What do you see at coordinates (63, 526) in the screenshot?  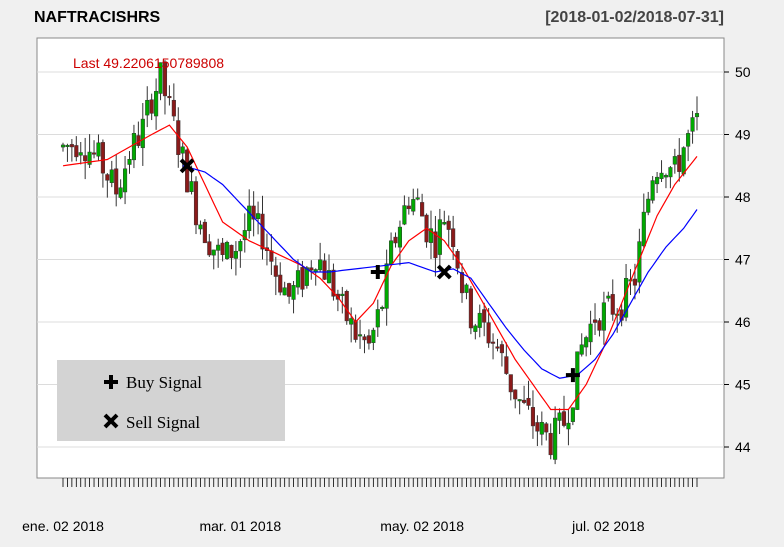 I see `x-tick-label: ene. 02 2018` at bounding box center [63, 526].